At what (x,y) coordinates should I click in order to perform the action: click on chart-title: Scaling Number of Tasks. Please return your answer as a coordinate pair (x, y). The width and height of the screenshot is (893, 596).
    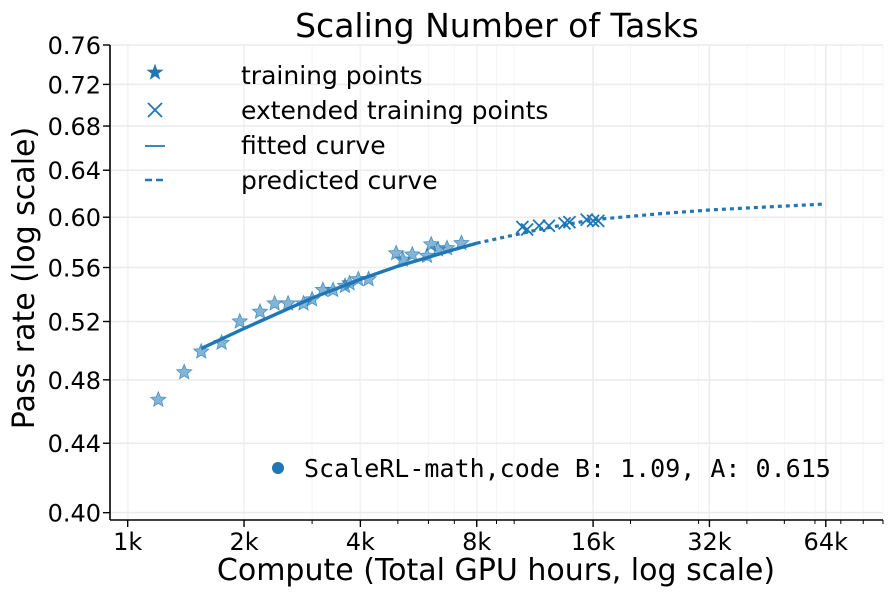
    Looking at the image, I should click on (497, 25).